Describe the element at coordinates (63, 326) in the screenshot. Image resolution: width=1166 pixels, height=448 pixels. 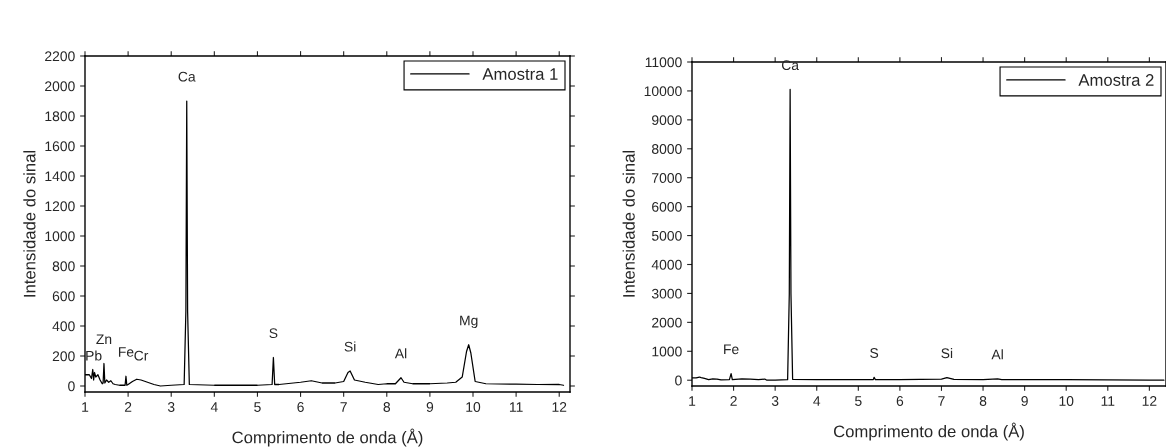
I see `y-tick-label: 400` at that location.